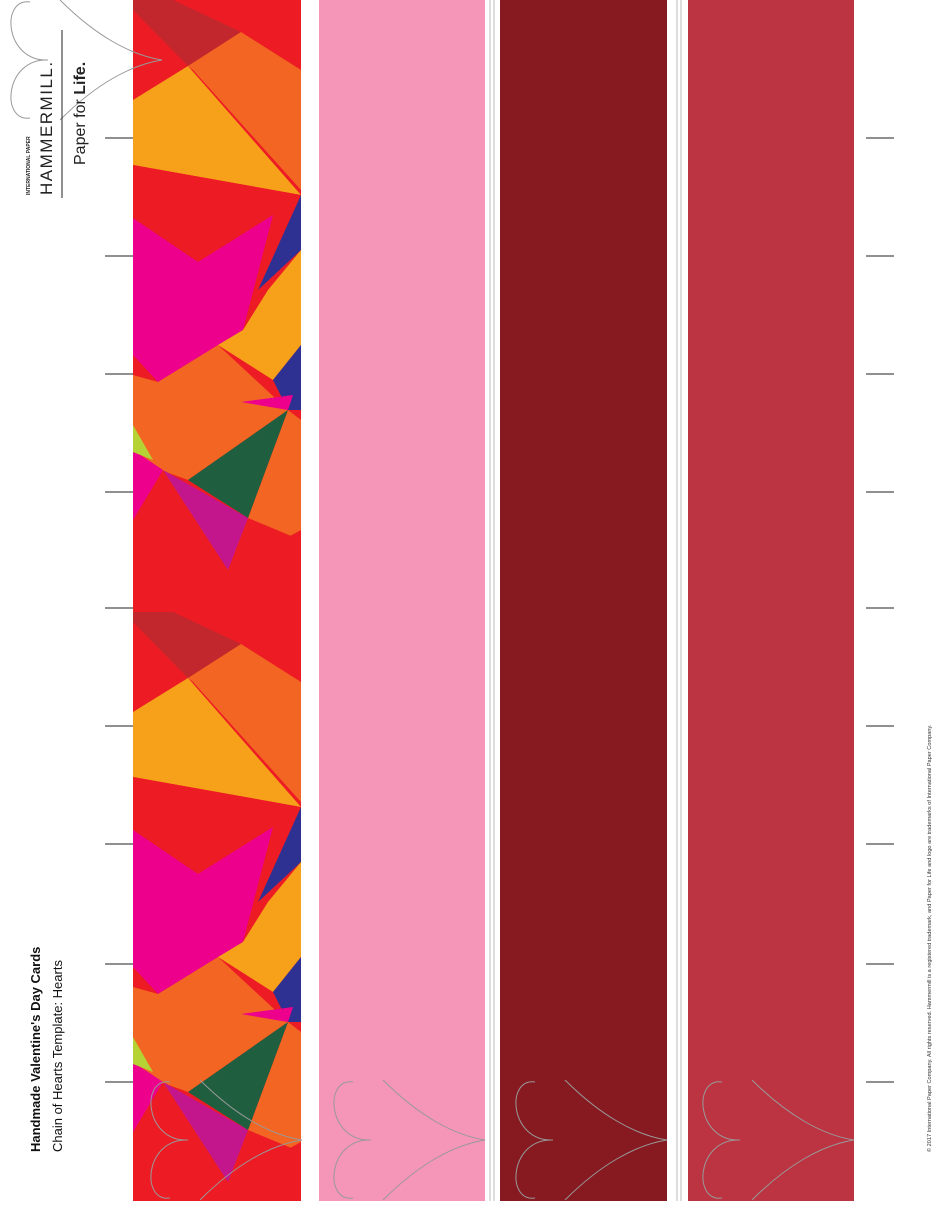 Image resolution: width=950 pixels, height=1230 pixels. I want to click on cut-marks-right, so click(880, 610).